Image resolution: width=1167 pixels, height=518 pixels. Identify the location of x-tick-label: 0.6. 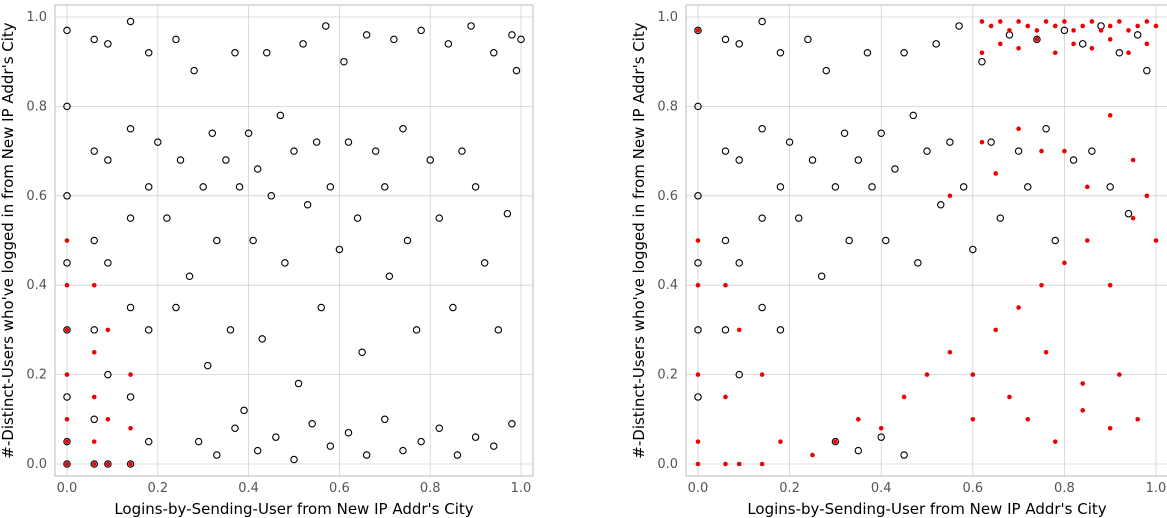
(972, 488).